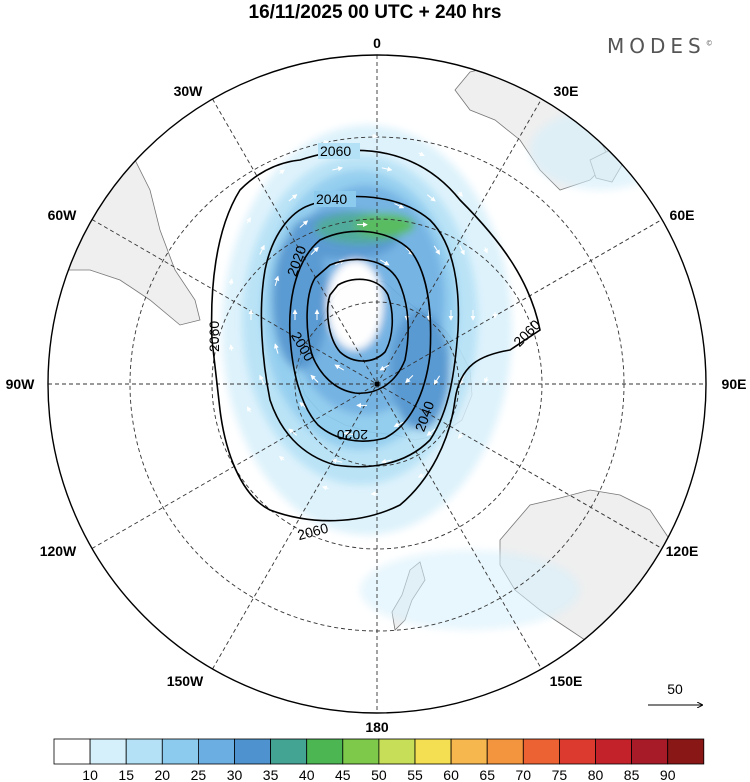 This screenshot has width=750, height=782. Describe the element at coordinates (734, 384) in the screenshot. I see `lon-label-90e: 90E` at that location.